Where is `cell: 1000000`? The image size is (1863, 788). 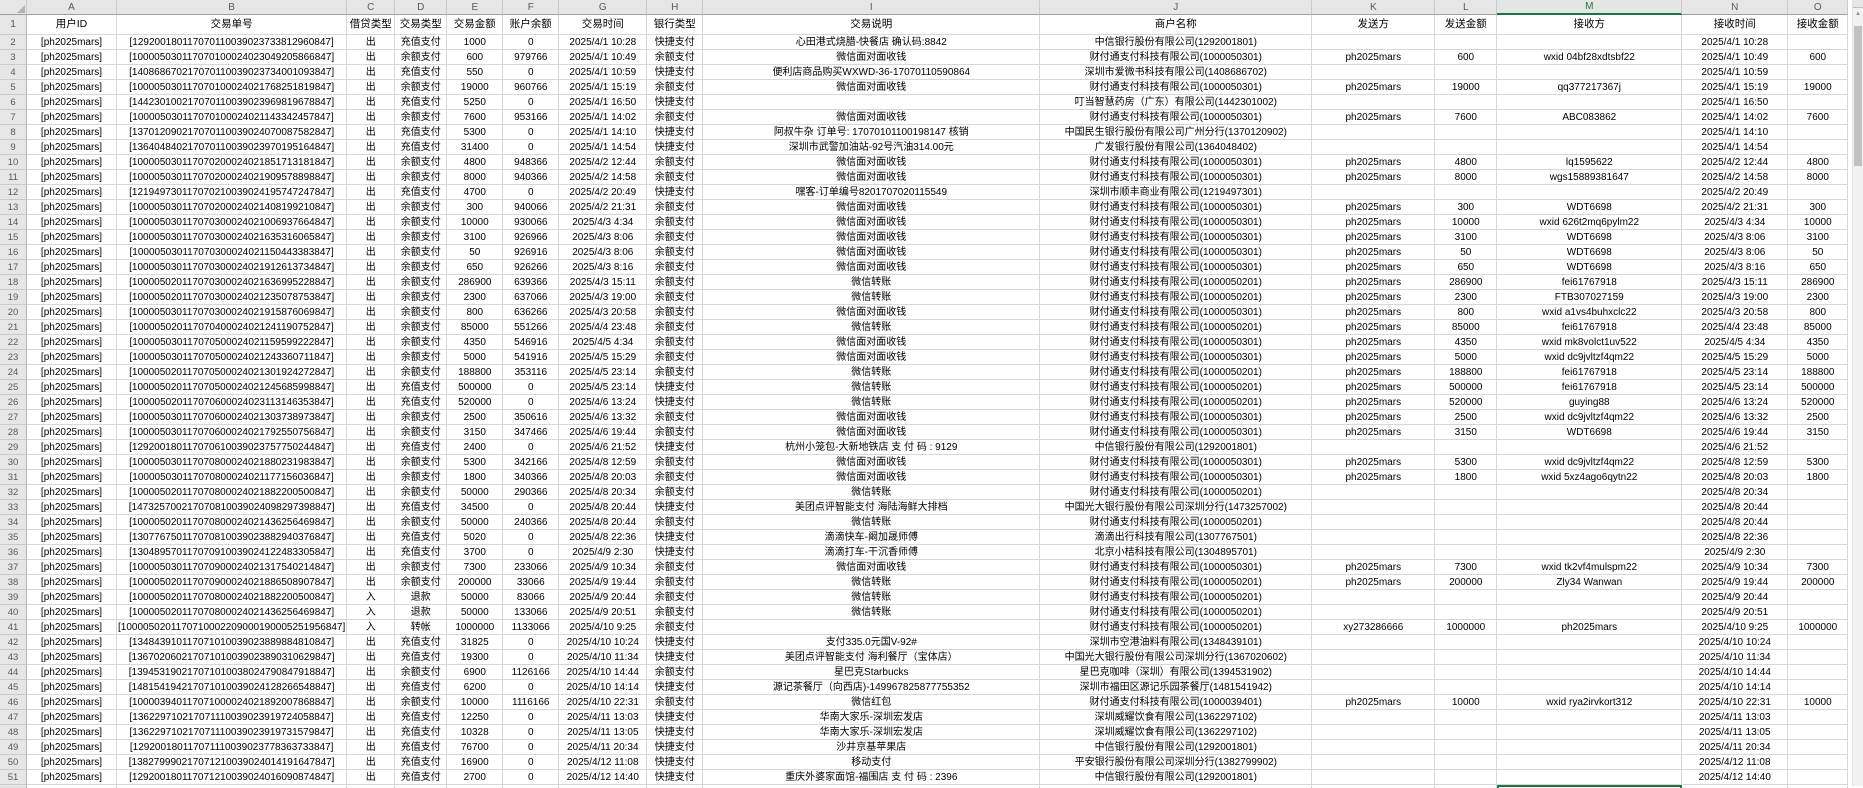
cell: 1000000 is located at coordinates (1466, 627).